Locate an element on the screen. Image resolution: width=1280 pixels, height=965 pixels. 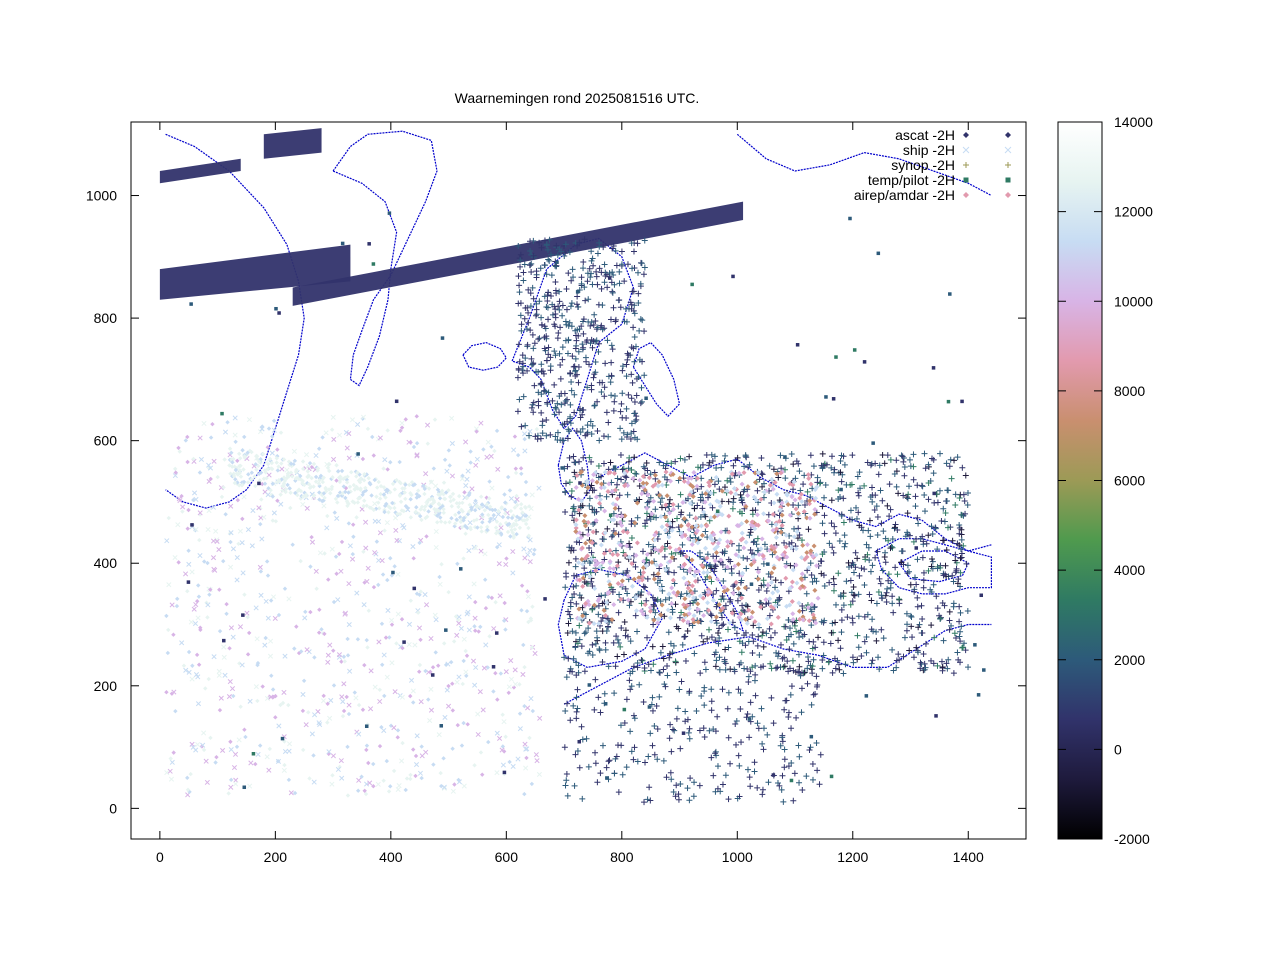
ascat-swath-top is located at coordinates (292, 143).